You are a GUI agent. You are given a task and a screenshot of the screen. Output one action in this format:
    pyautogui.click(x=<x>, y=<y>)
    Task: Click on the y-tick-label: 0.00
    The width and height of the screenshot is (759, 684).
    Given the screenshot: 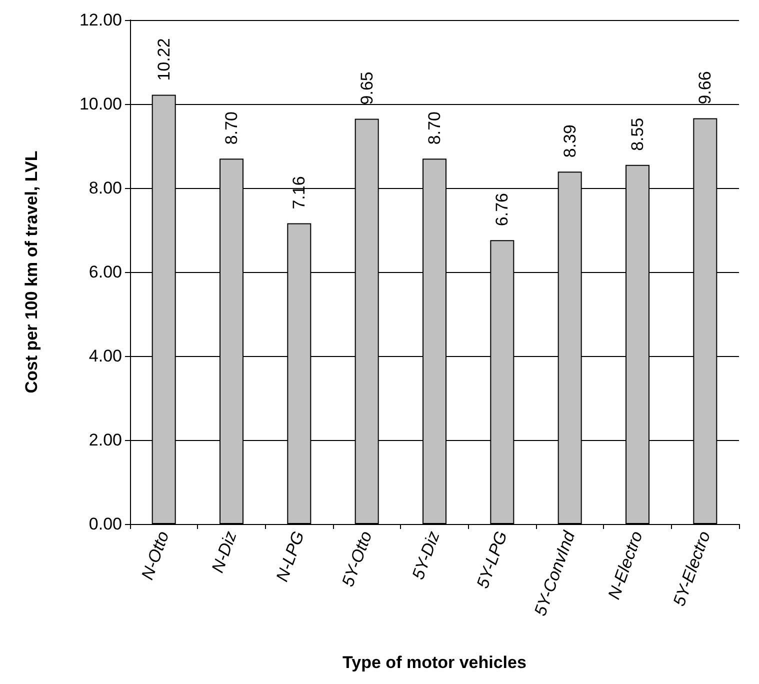 What is the action you would take?
    pyautogui.click(x=105, y=524)
    